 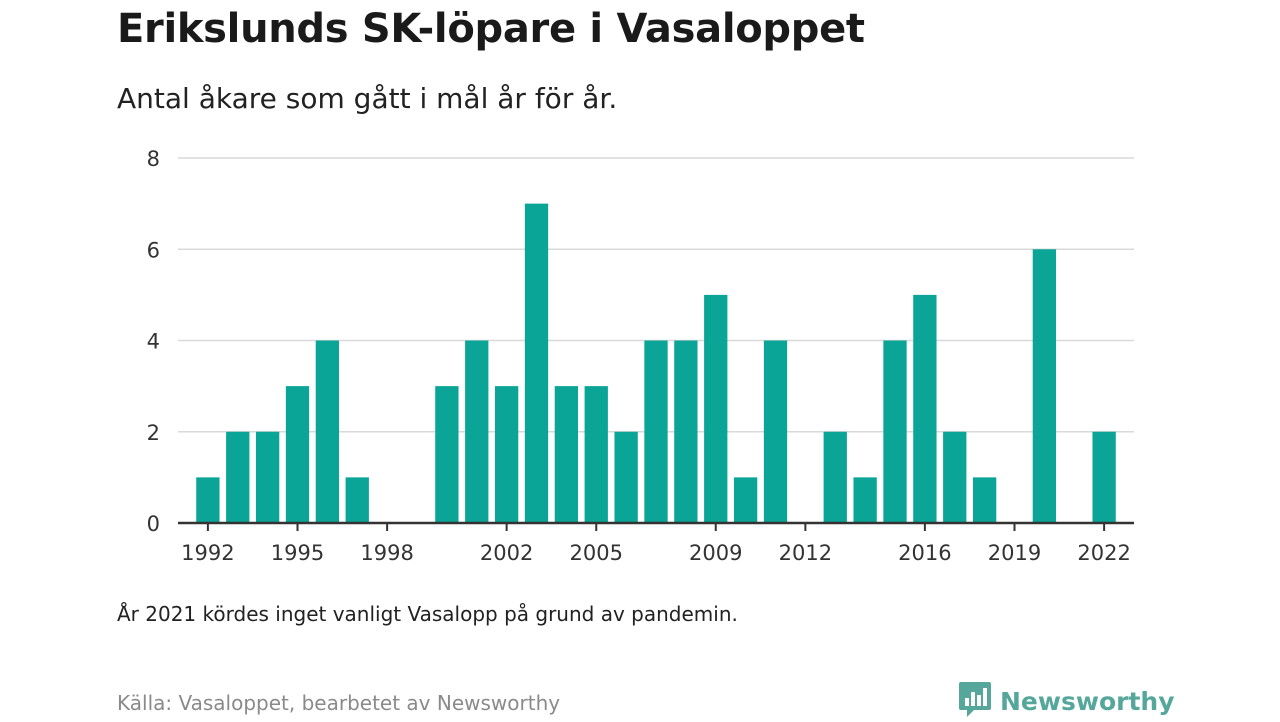 What do you see at coordinates (327, 431) in the screenshot?
I see `bar-1996` at bounding box center [327, 431].